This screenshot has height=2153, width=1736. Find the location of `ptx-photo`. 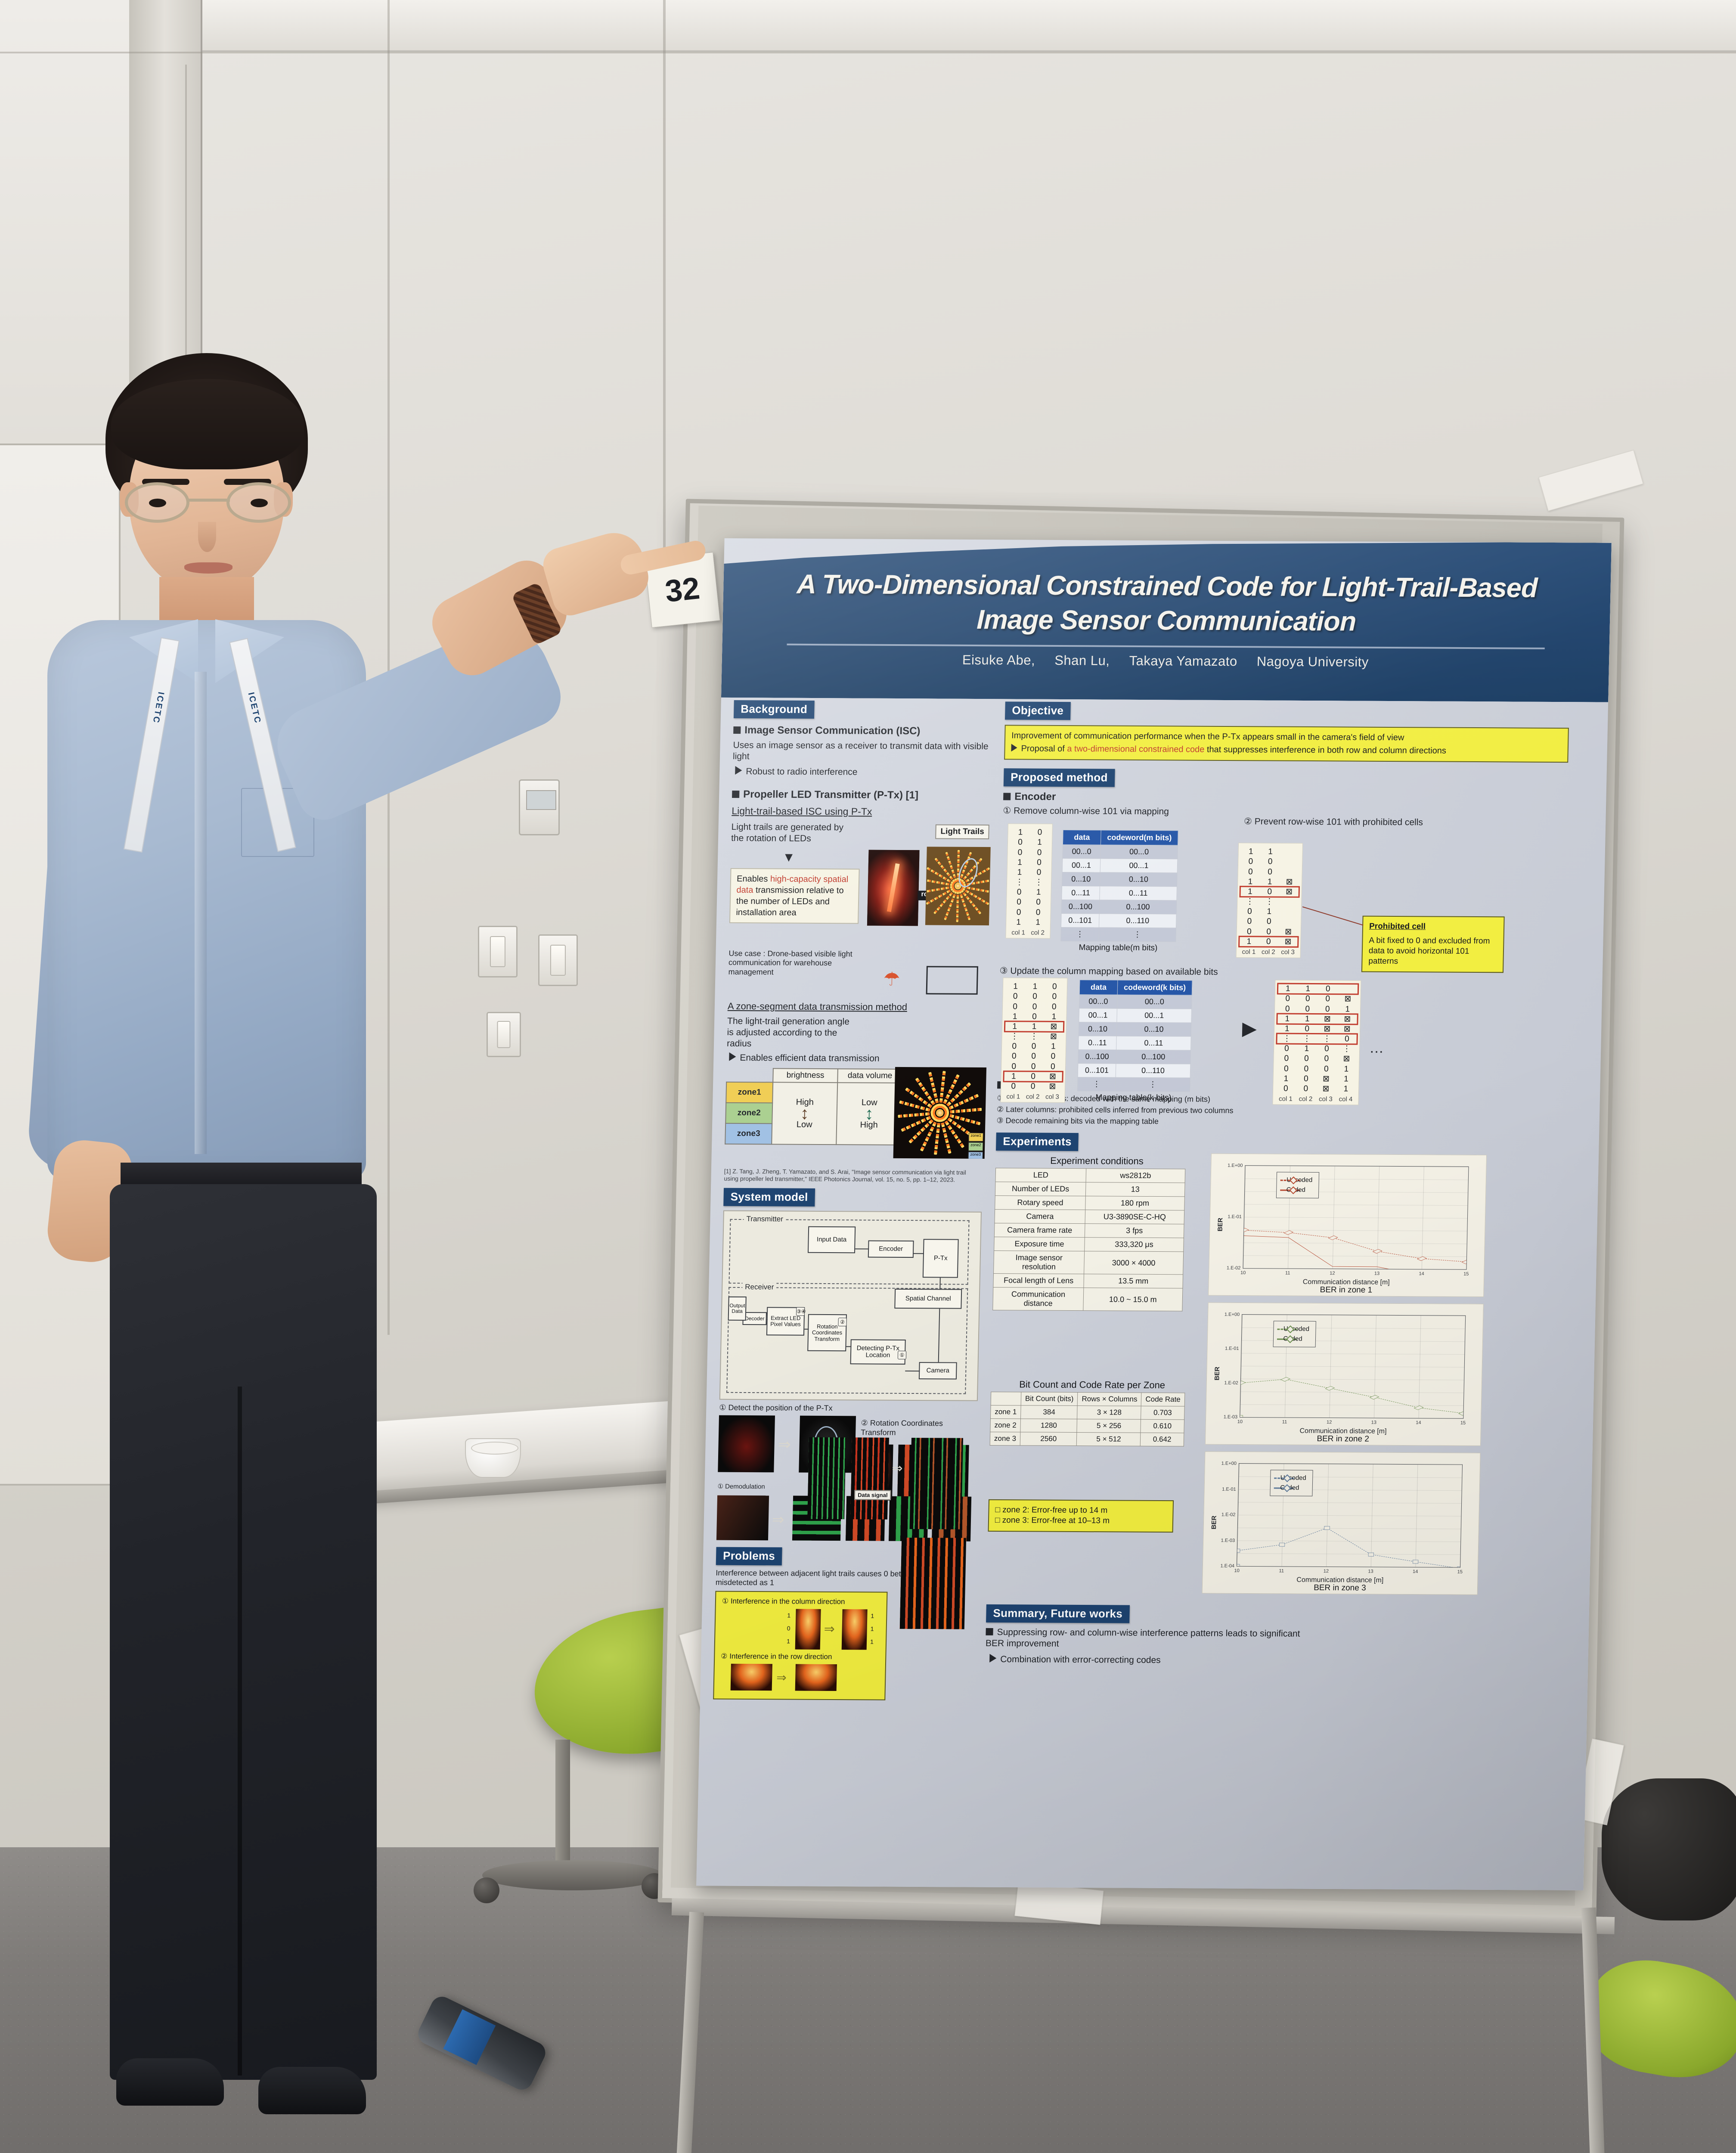

ptx-photo is located at coordinates (894, 888).